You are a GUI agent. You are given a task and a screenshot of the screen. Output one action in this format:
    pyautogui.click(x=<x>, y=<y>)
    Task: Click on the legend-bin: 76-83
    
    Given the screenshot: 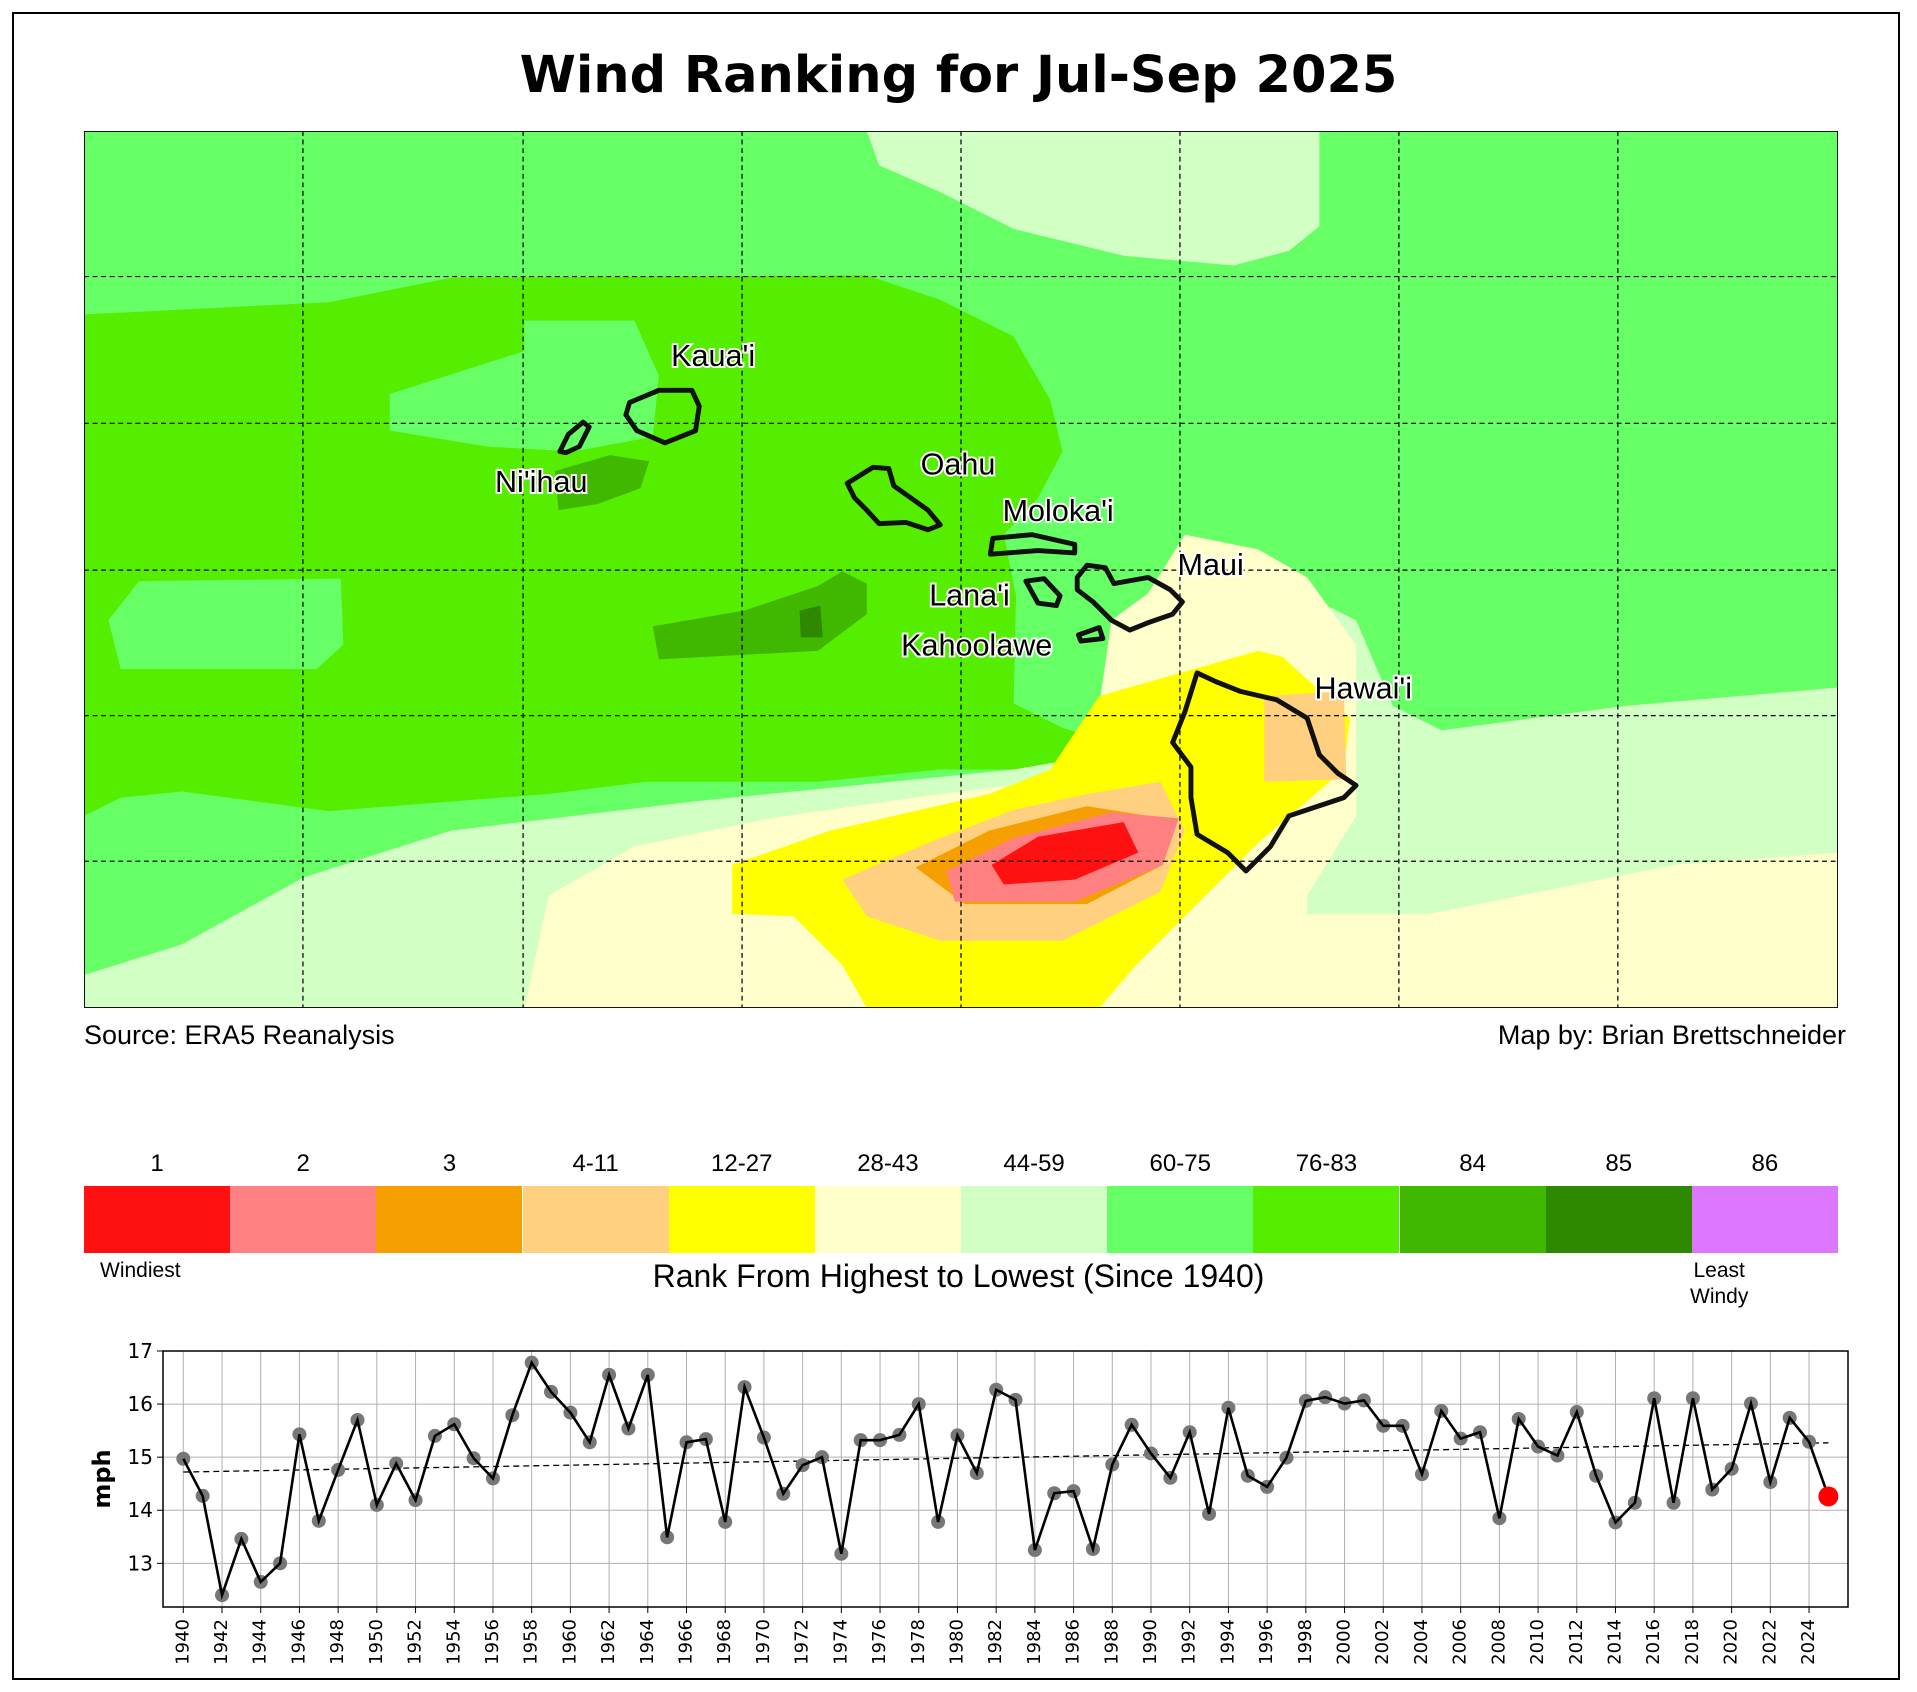 What is the action you would take?
    pyautogui.click(x=1326, y=1205)
    